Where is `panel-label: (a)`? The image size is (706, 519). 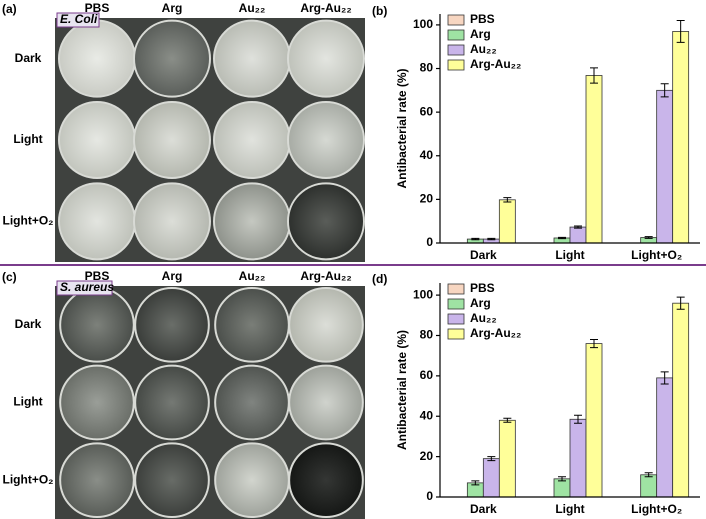 panel-label: (a) is located at coordinates (9, 9).